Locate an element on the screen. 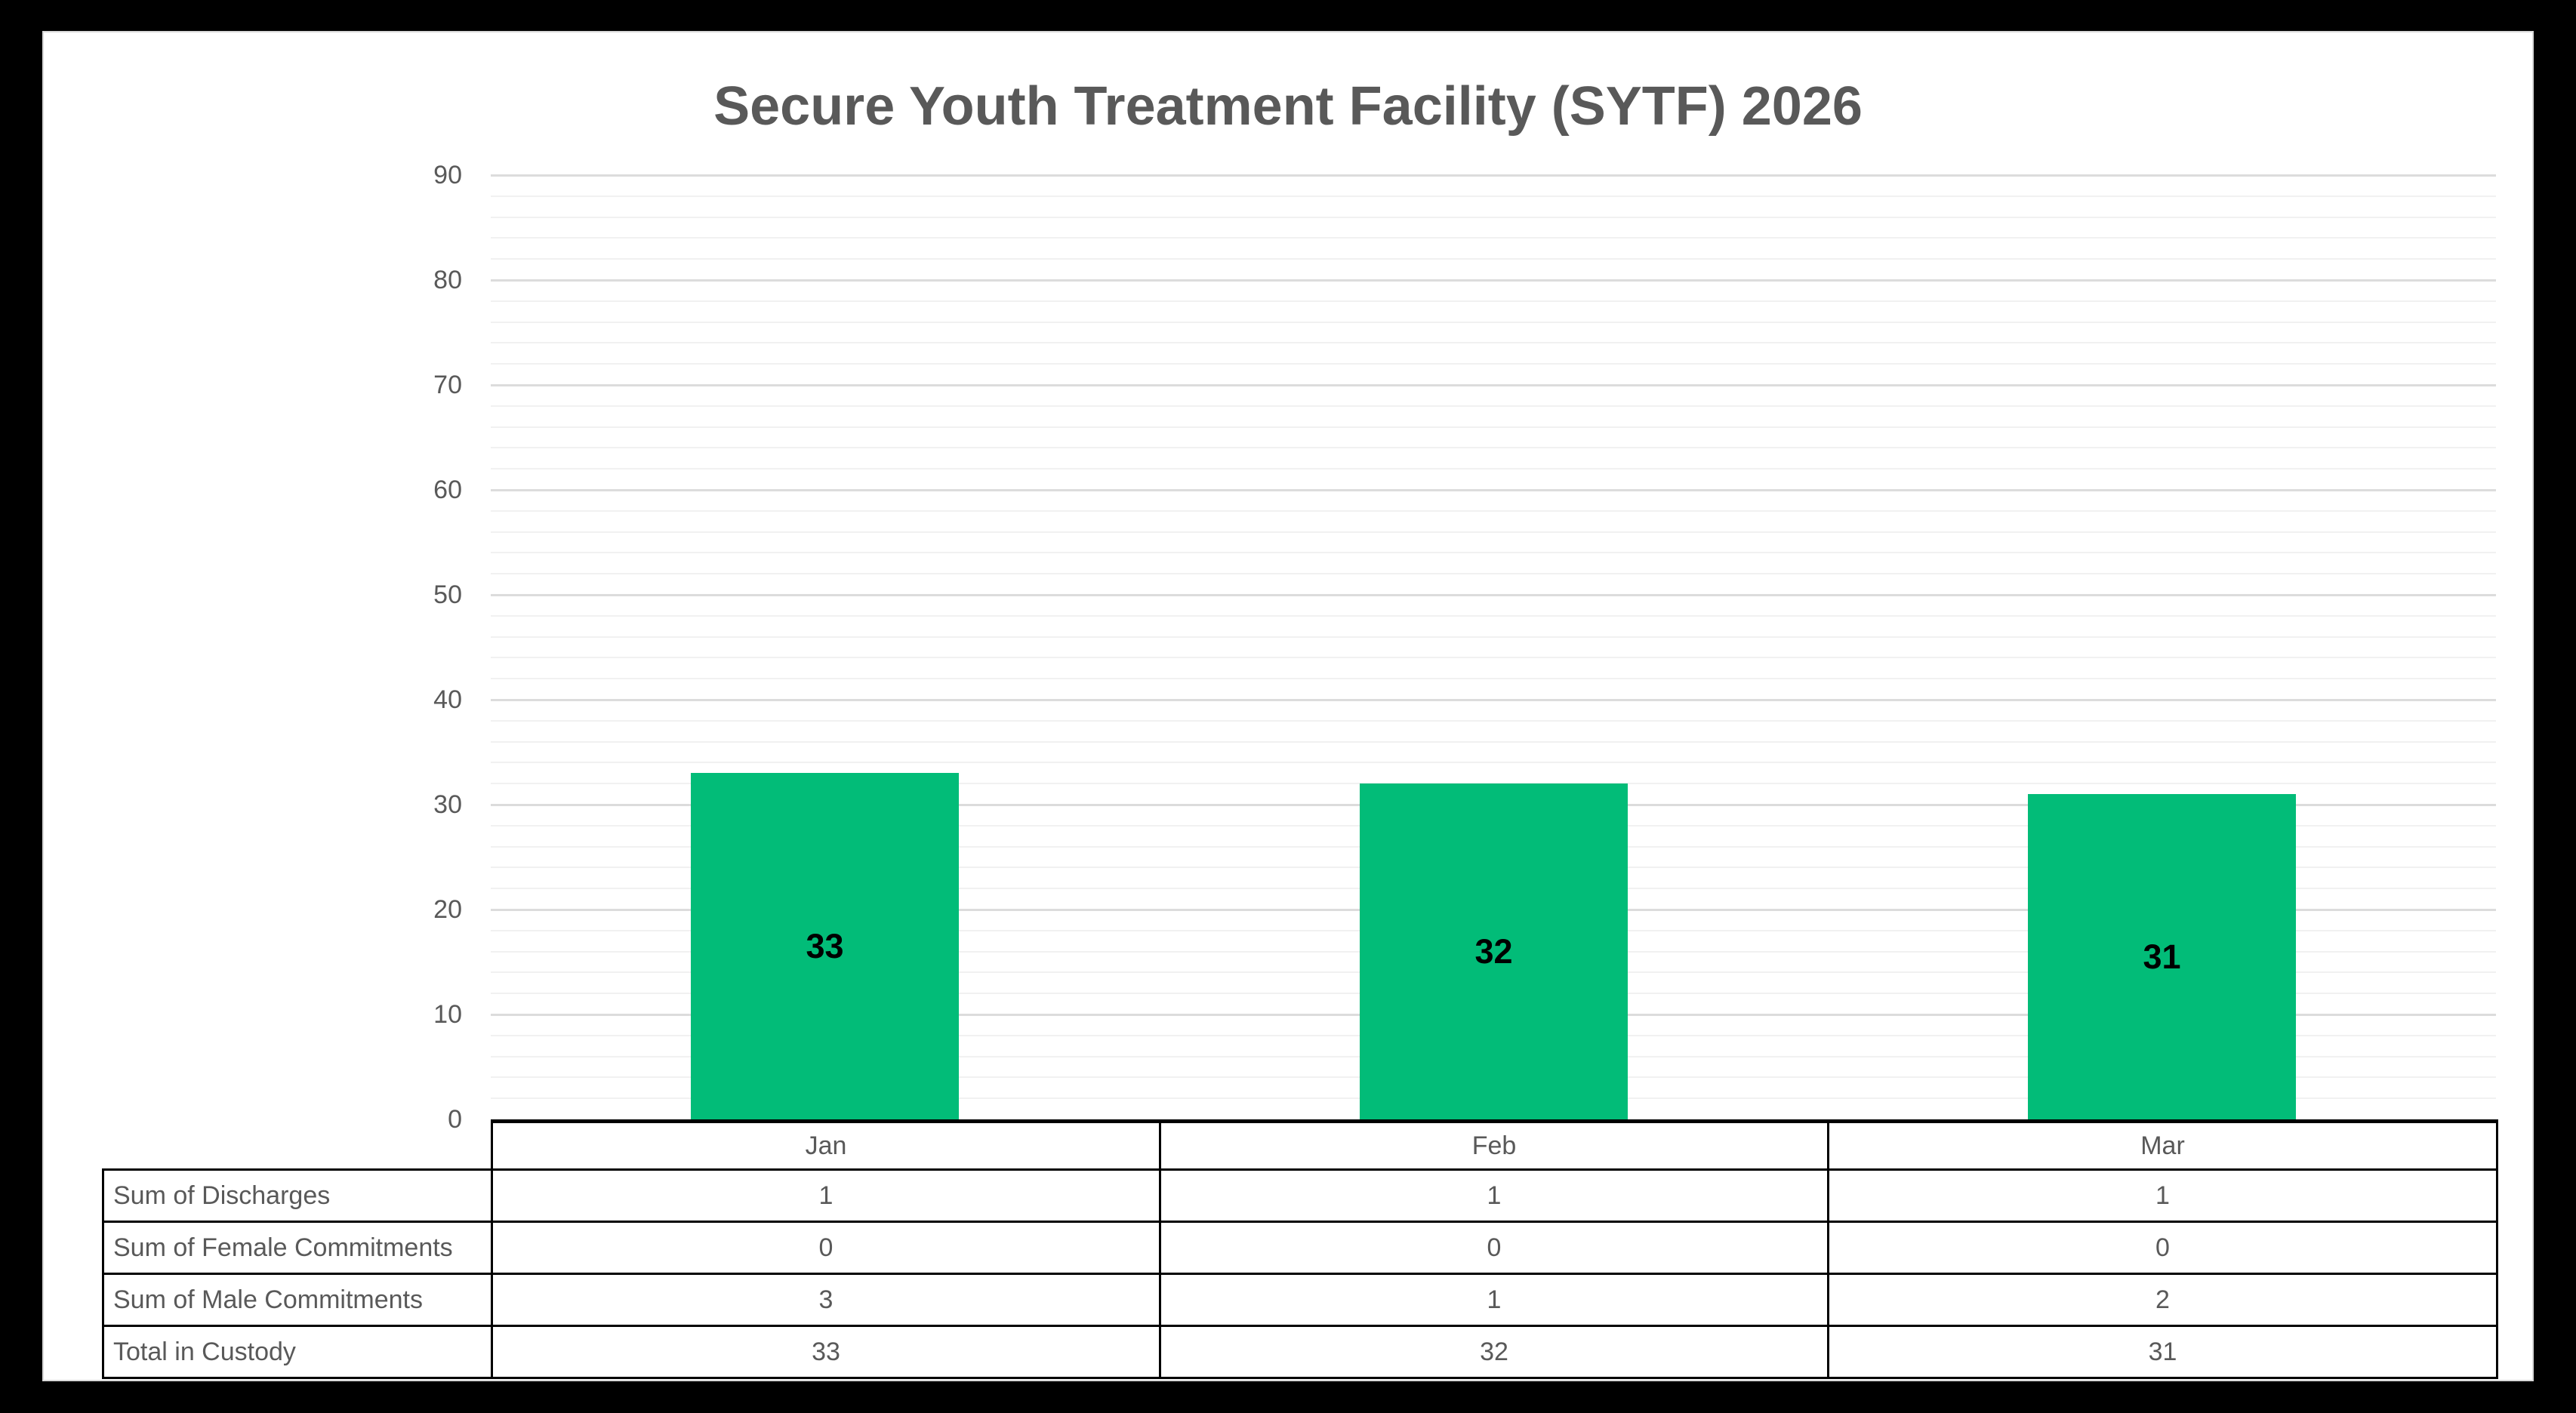 The height and width of the screenshot is (1413, 2576). y-tick-label: 20 is located at coordinates (447, 909).